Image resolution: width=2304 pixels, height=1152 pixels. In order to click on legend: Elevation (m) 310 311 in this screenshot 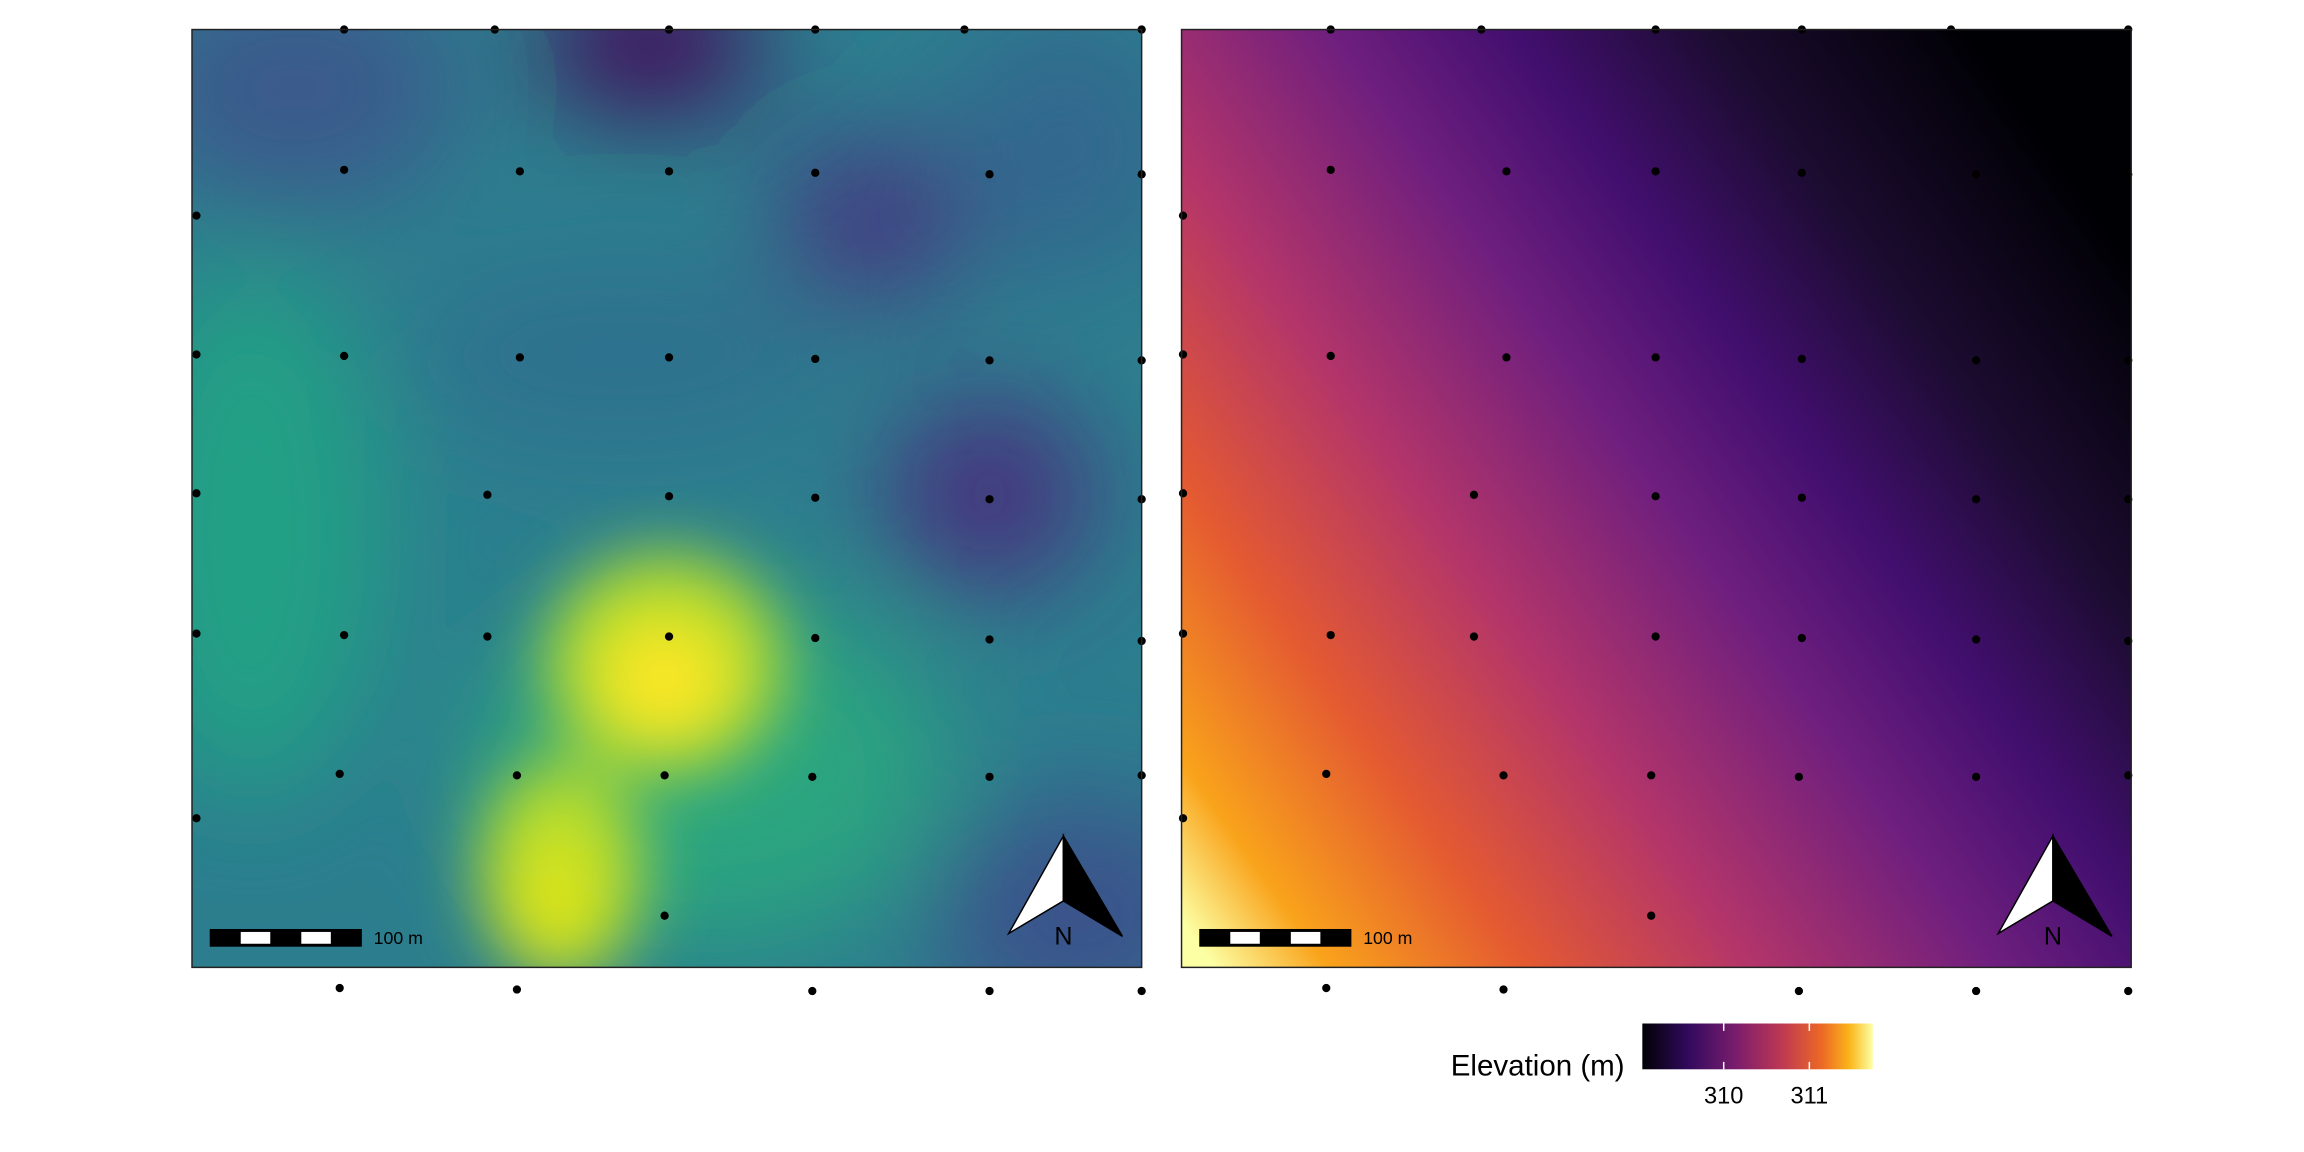, I will do `click(1662, 1066)`.